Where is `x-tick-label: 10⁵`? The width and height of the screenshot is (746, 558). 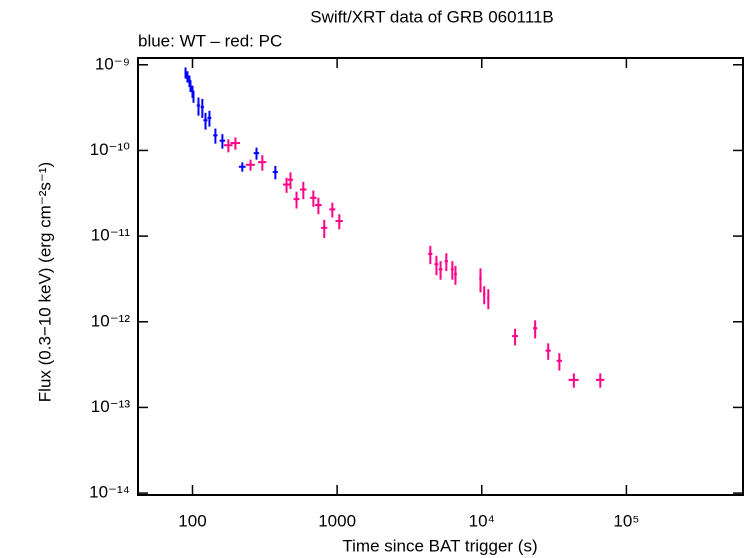
x-tick-label: 10⁵ is located at coordinates (626, 520).